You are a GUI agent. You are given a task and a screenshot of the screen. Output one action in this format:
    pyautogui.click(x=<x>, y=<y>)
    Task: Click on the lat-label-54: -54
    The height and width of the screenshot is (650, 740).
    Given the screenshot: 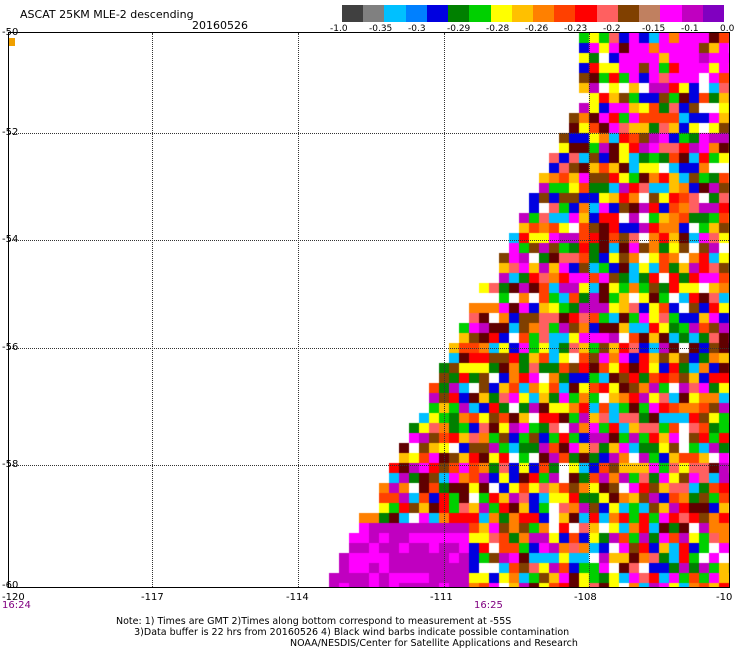 What is the action you would take?
    pyautogui.click(x=10, y=239)
    